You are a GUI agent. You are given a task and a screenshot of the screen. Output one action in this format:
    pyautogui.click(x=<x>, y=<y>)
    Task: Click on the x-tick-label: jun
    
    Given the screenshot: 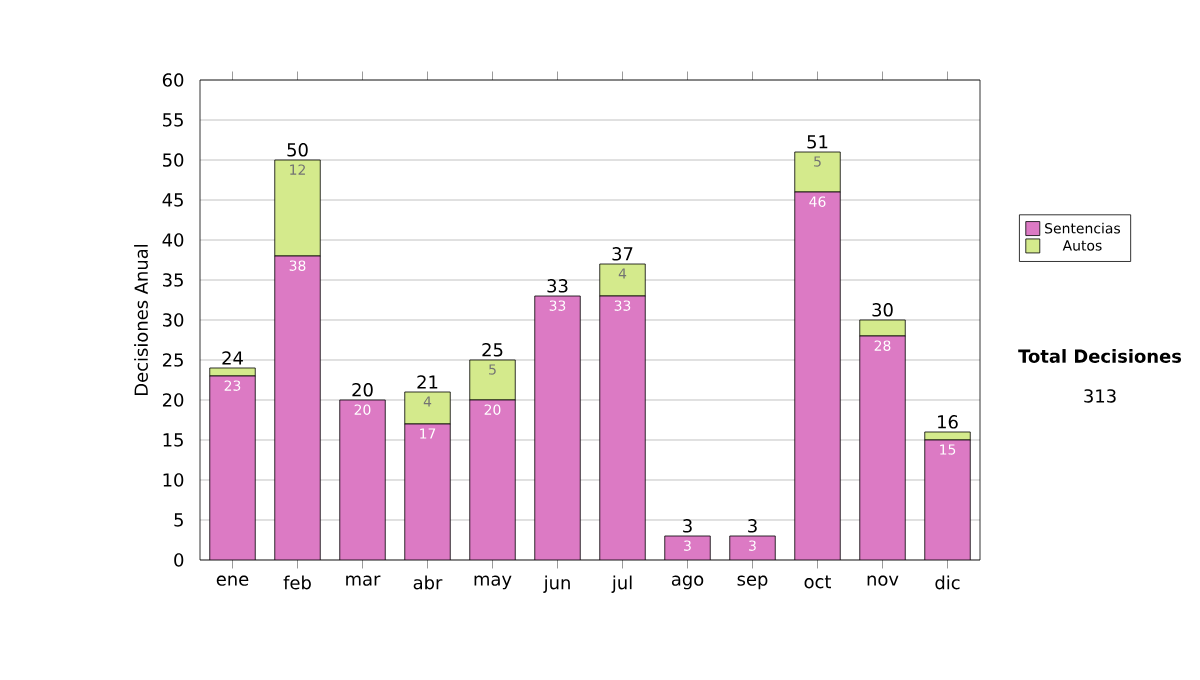 What is the action you would take?
    pyautogui.click(x=556, y=584)
    